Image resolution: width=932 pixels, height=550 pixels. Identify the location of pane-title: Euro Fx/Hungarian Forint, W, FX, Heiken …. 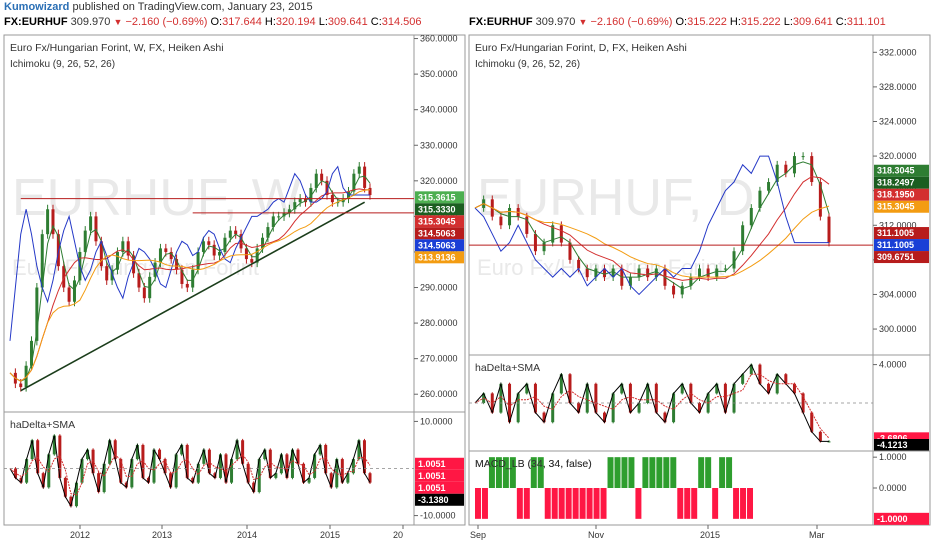
(117, 48).